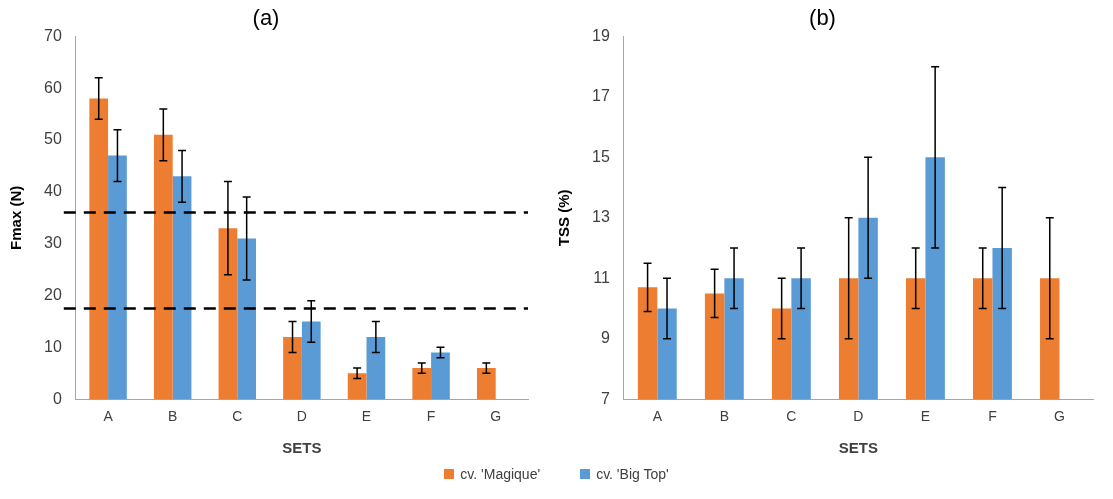 The image size is (1113, 499). I want to click on chart-title: (a), so click(266, 18).